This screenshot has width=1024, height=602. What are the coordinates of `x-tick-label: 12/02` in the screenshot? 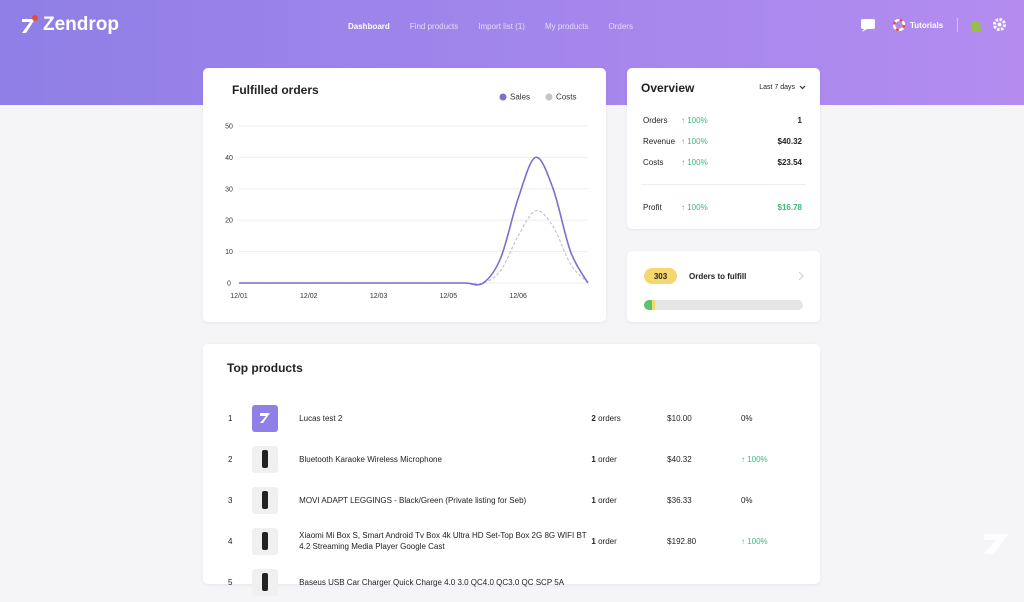 It's located at (309, 296).